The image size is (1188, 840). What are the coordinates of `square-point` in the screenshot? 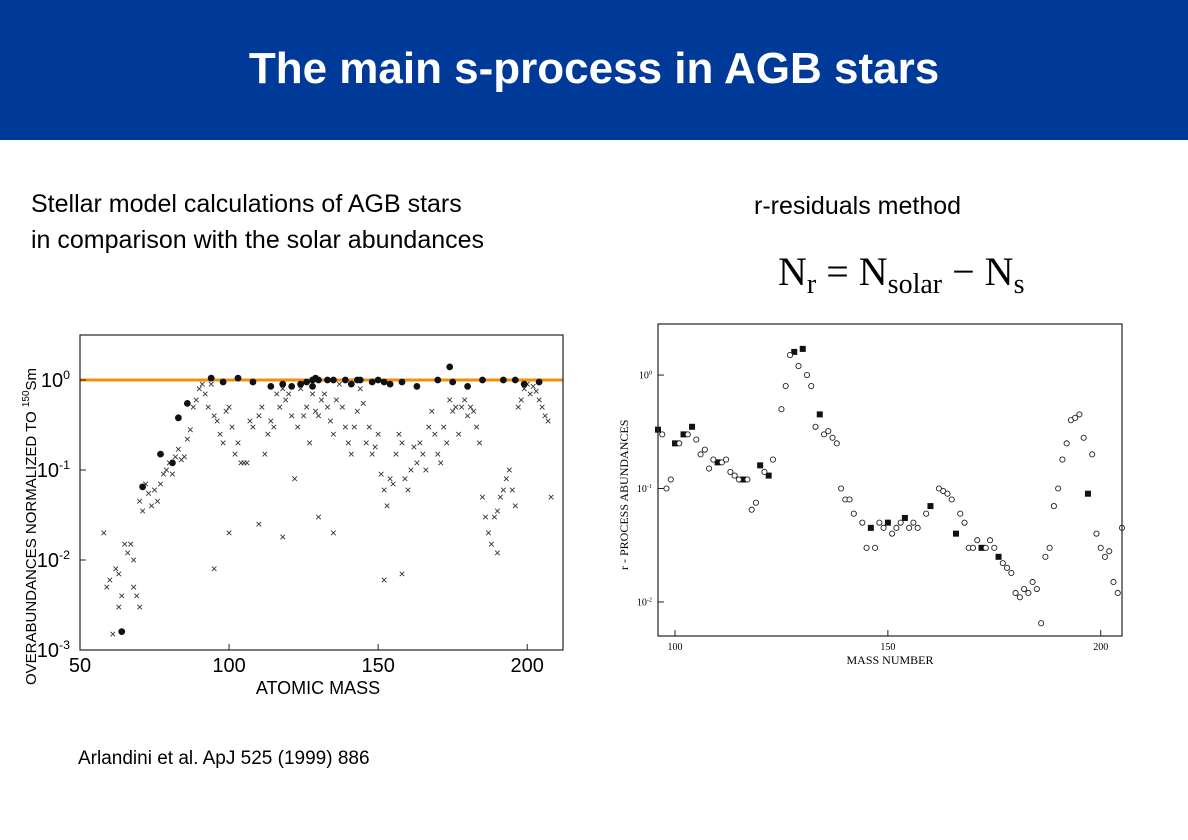 It's located at (930, 506).